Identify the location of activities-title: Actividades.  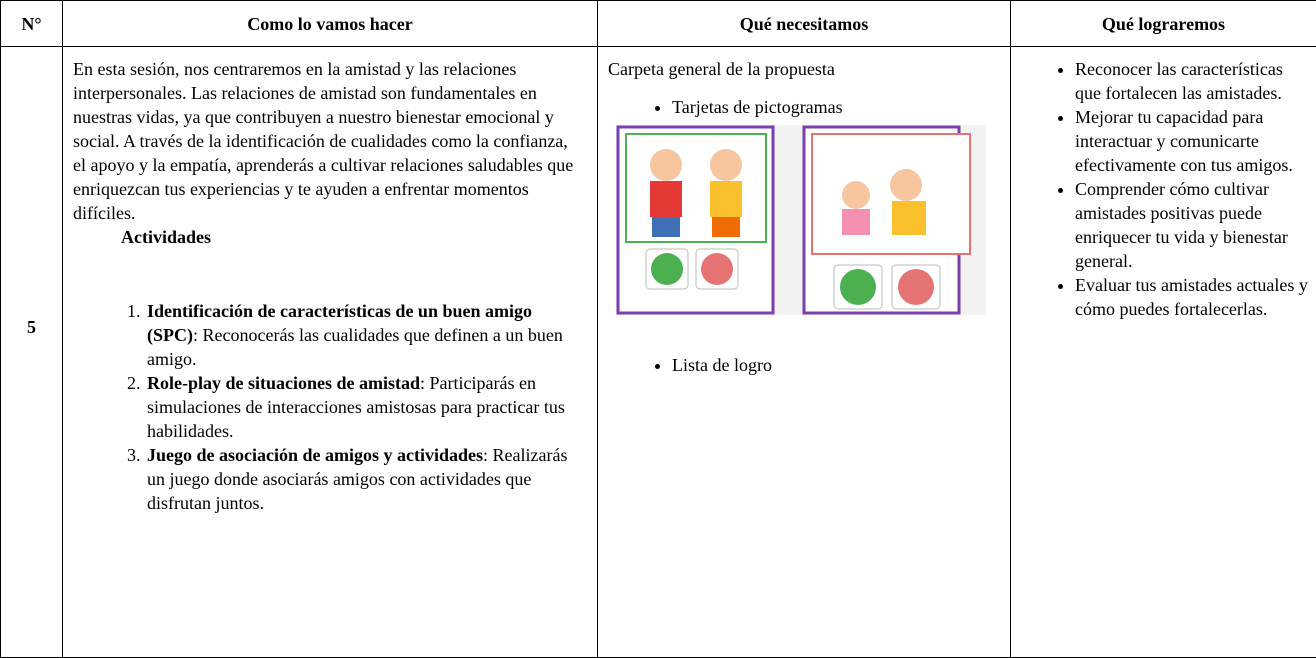
(350, 237).